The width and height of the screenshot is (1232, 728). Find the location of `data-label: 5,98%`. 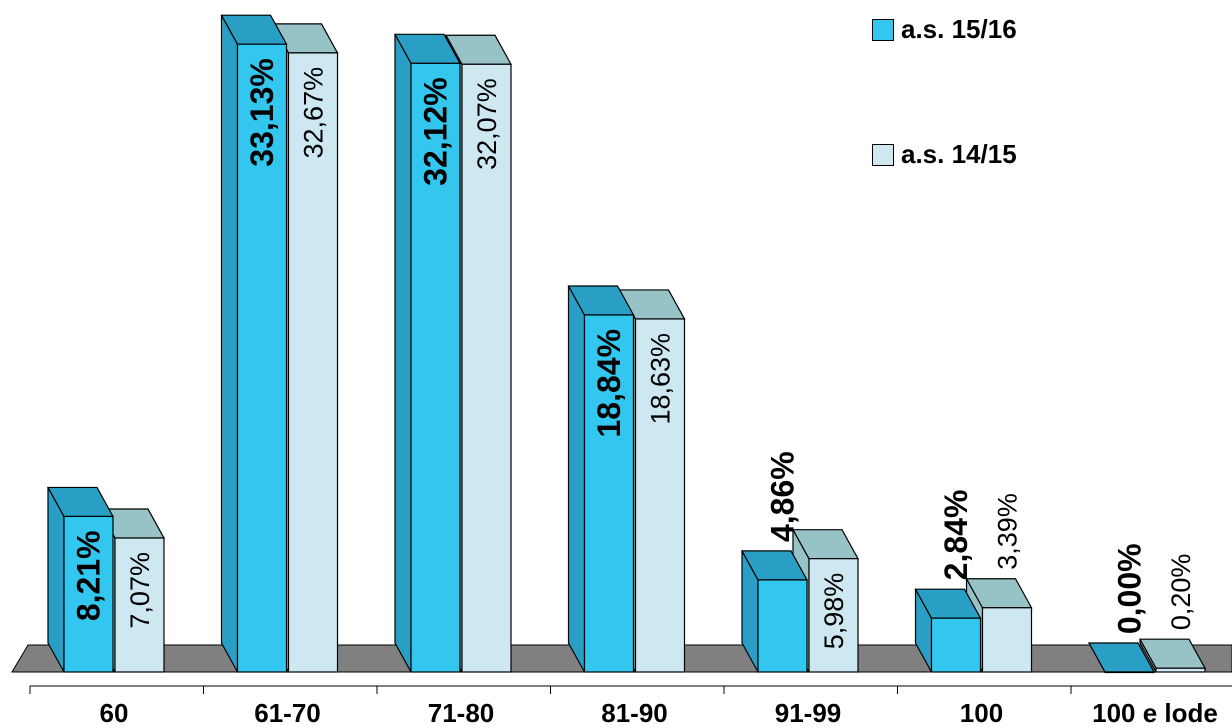

data-label: 5,98% is located at coordinates (834, 611).